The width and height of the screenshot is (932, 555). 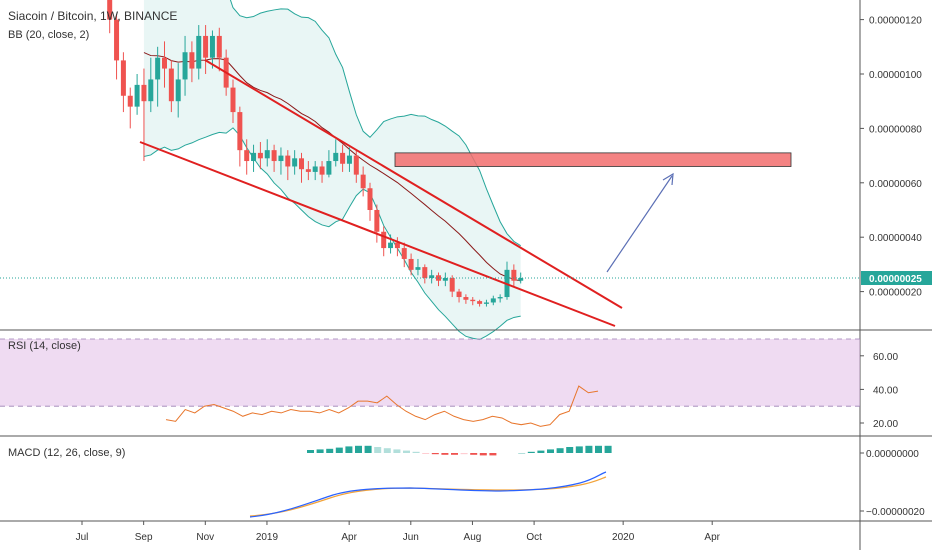 I want to click on time-tick-label: Jul, so click(x=82, y=537).